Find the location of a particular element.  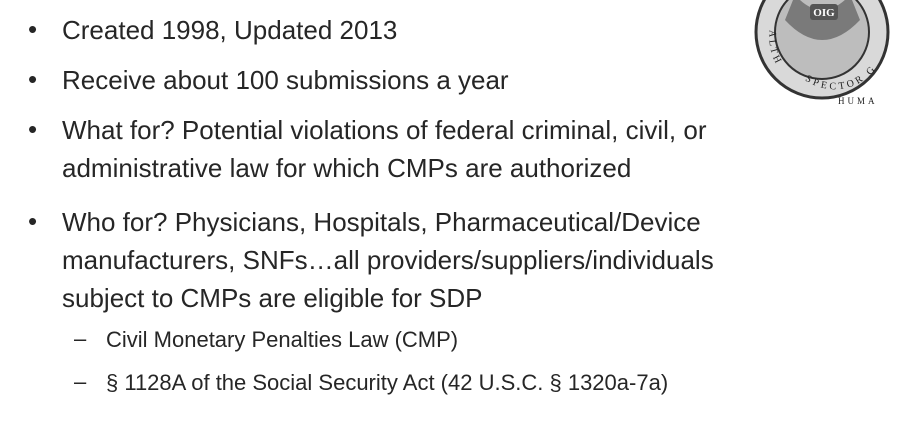

bullet-text: Created 1998, Updated 2013 is located at coordinates (230, 30).